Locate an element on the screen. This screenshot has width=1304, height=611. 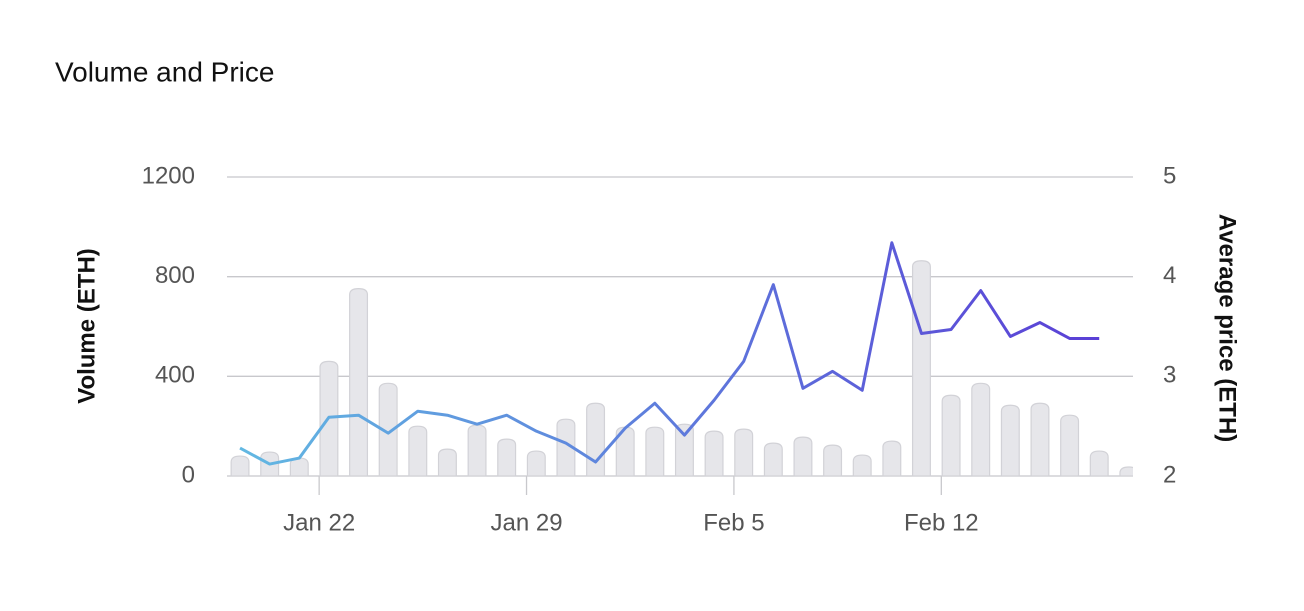
y-tick-label: 800 is located at coordinates (175, 275).